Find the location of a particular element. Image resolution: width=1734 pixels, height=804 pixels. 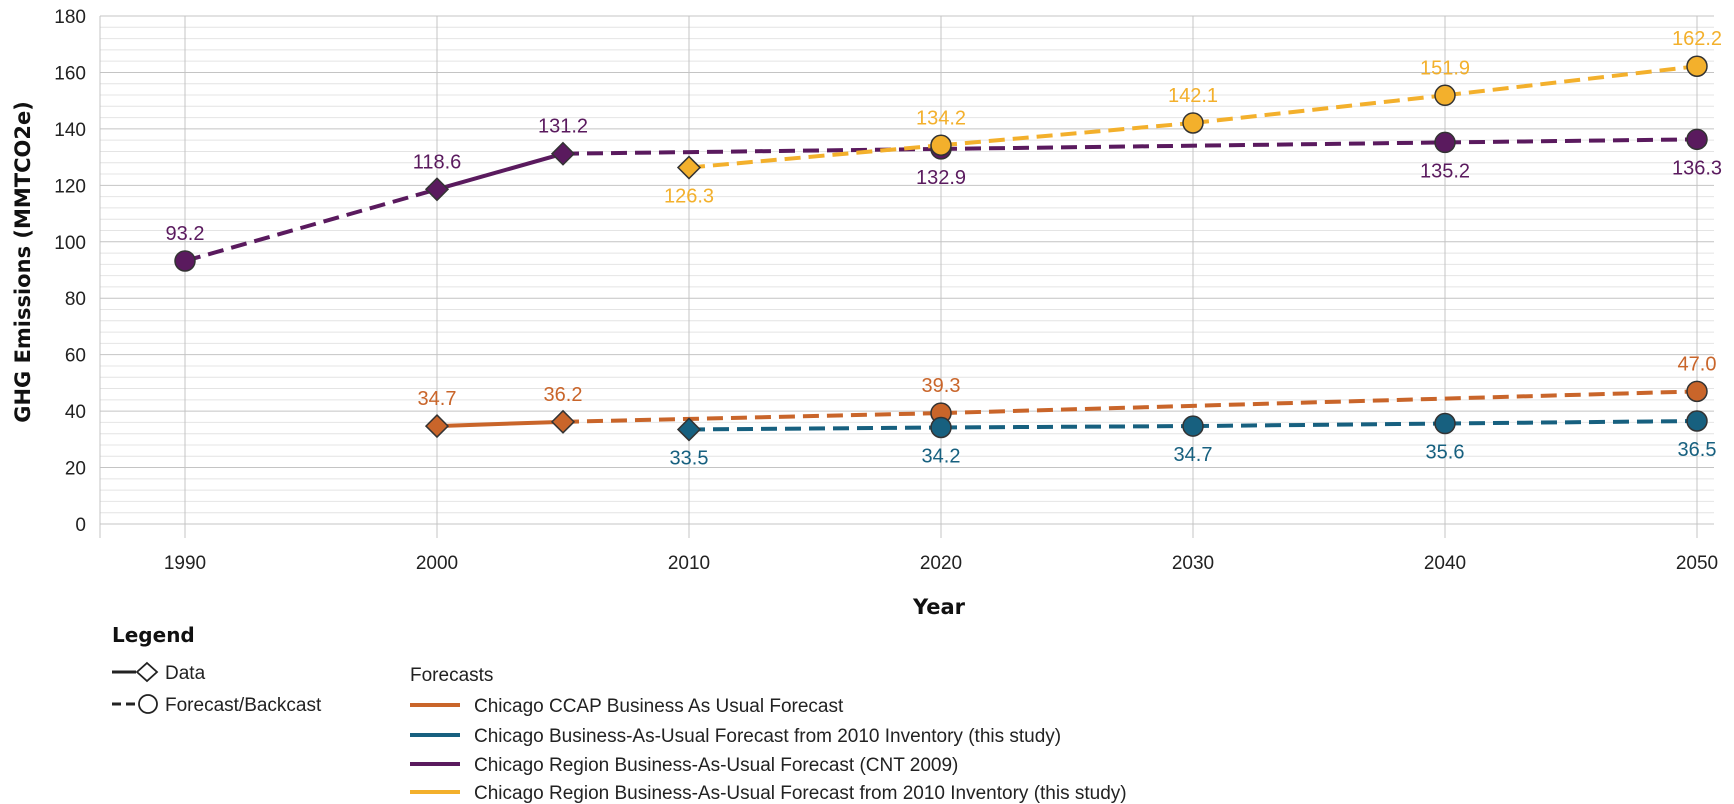

legend-title: Legend is located at coordinates (153, 635).